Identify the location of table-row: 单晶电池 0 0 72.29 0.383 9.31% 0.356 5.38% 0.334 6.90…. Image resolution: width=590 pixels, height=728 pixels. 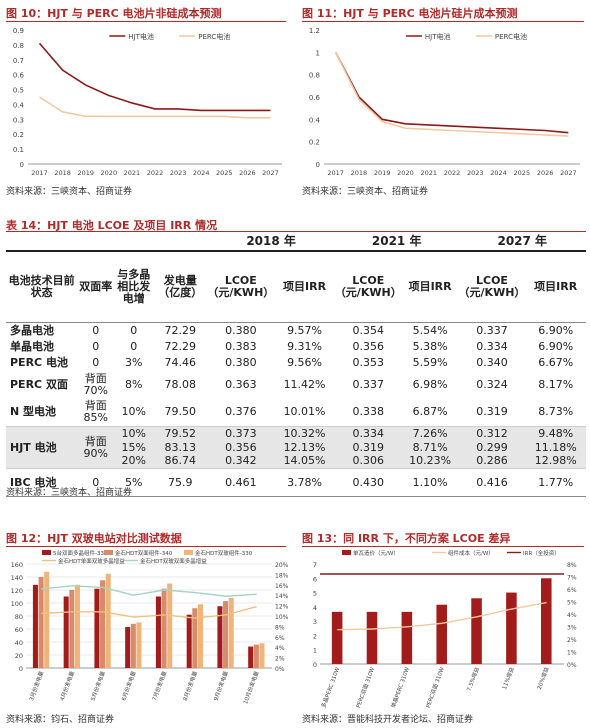
(296, 347).